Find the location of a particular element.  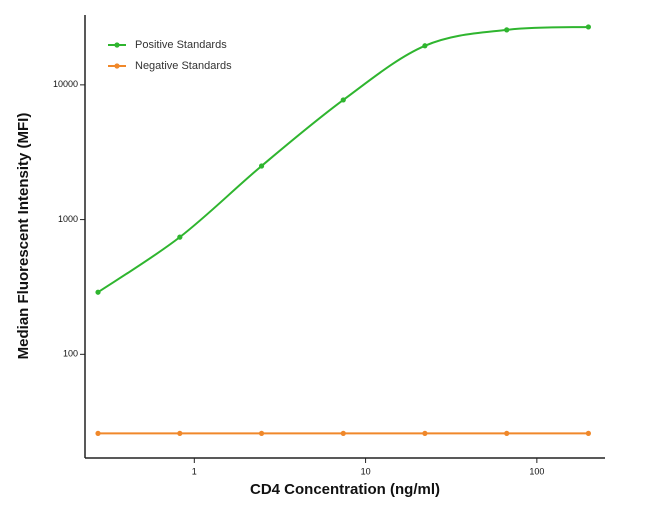

y-tick-label: 100 is located at coordinates (70, 354).